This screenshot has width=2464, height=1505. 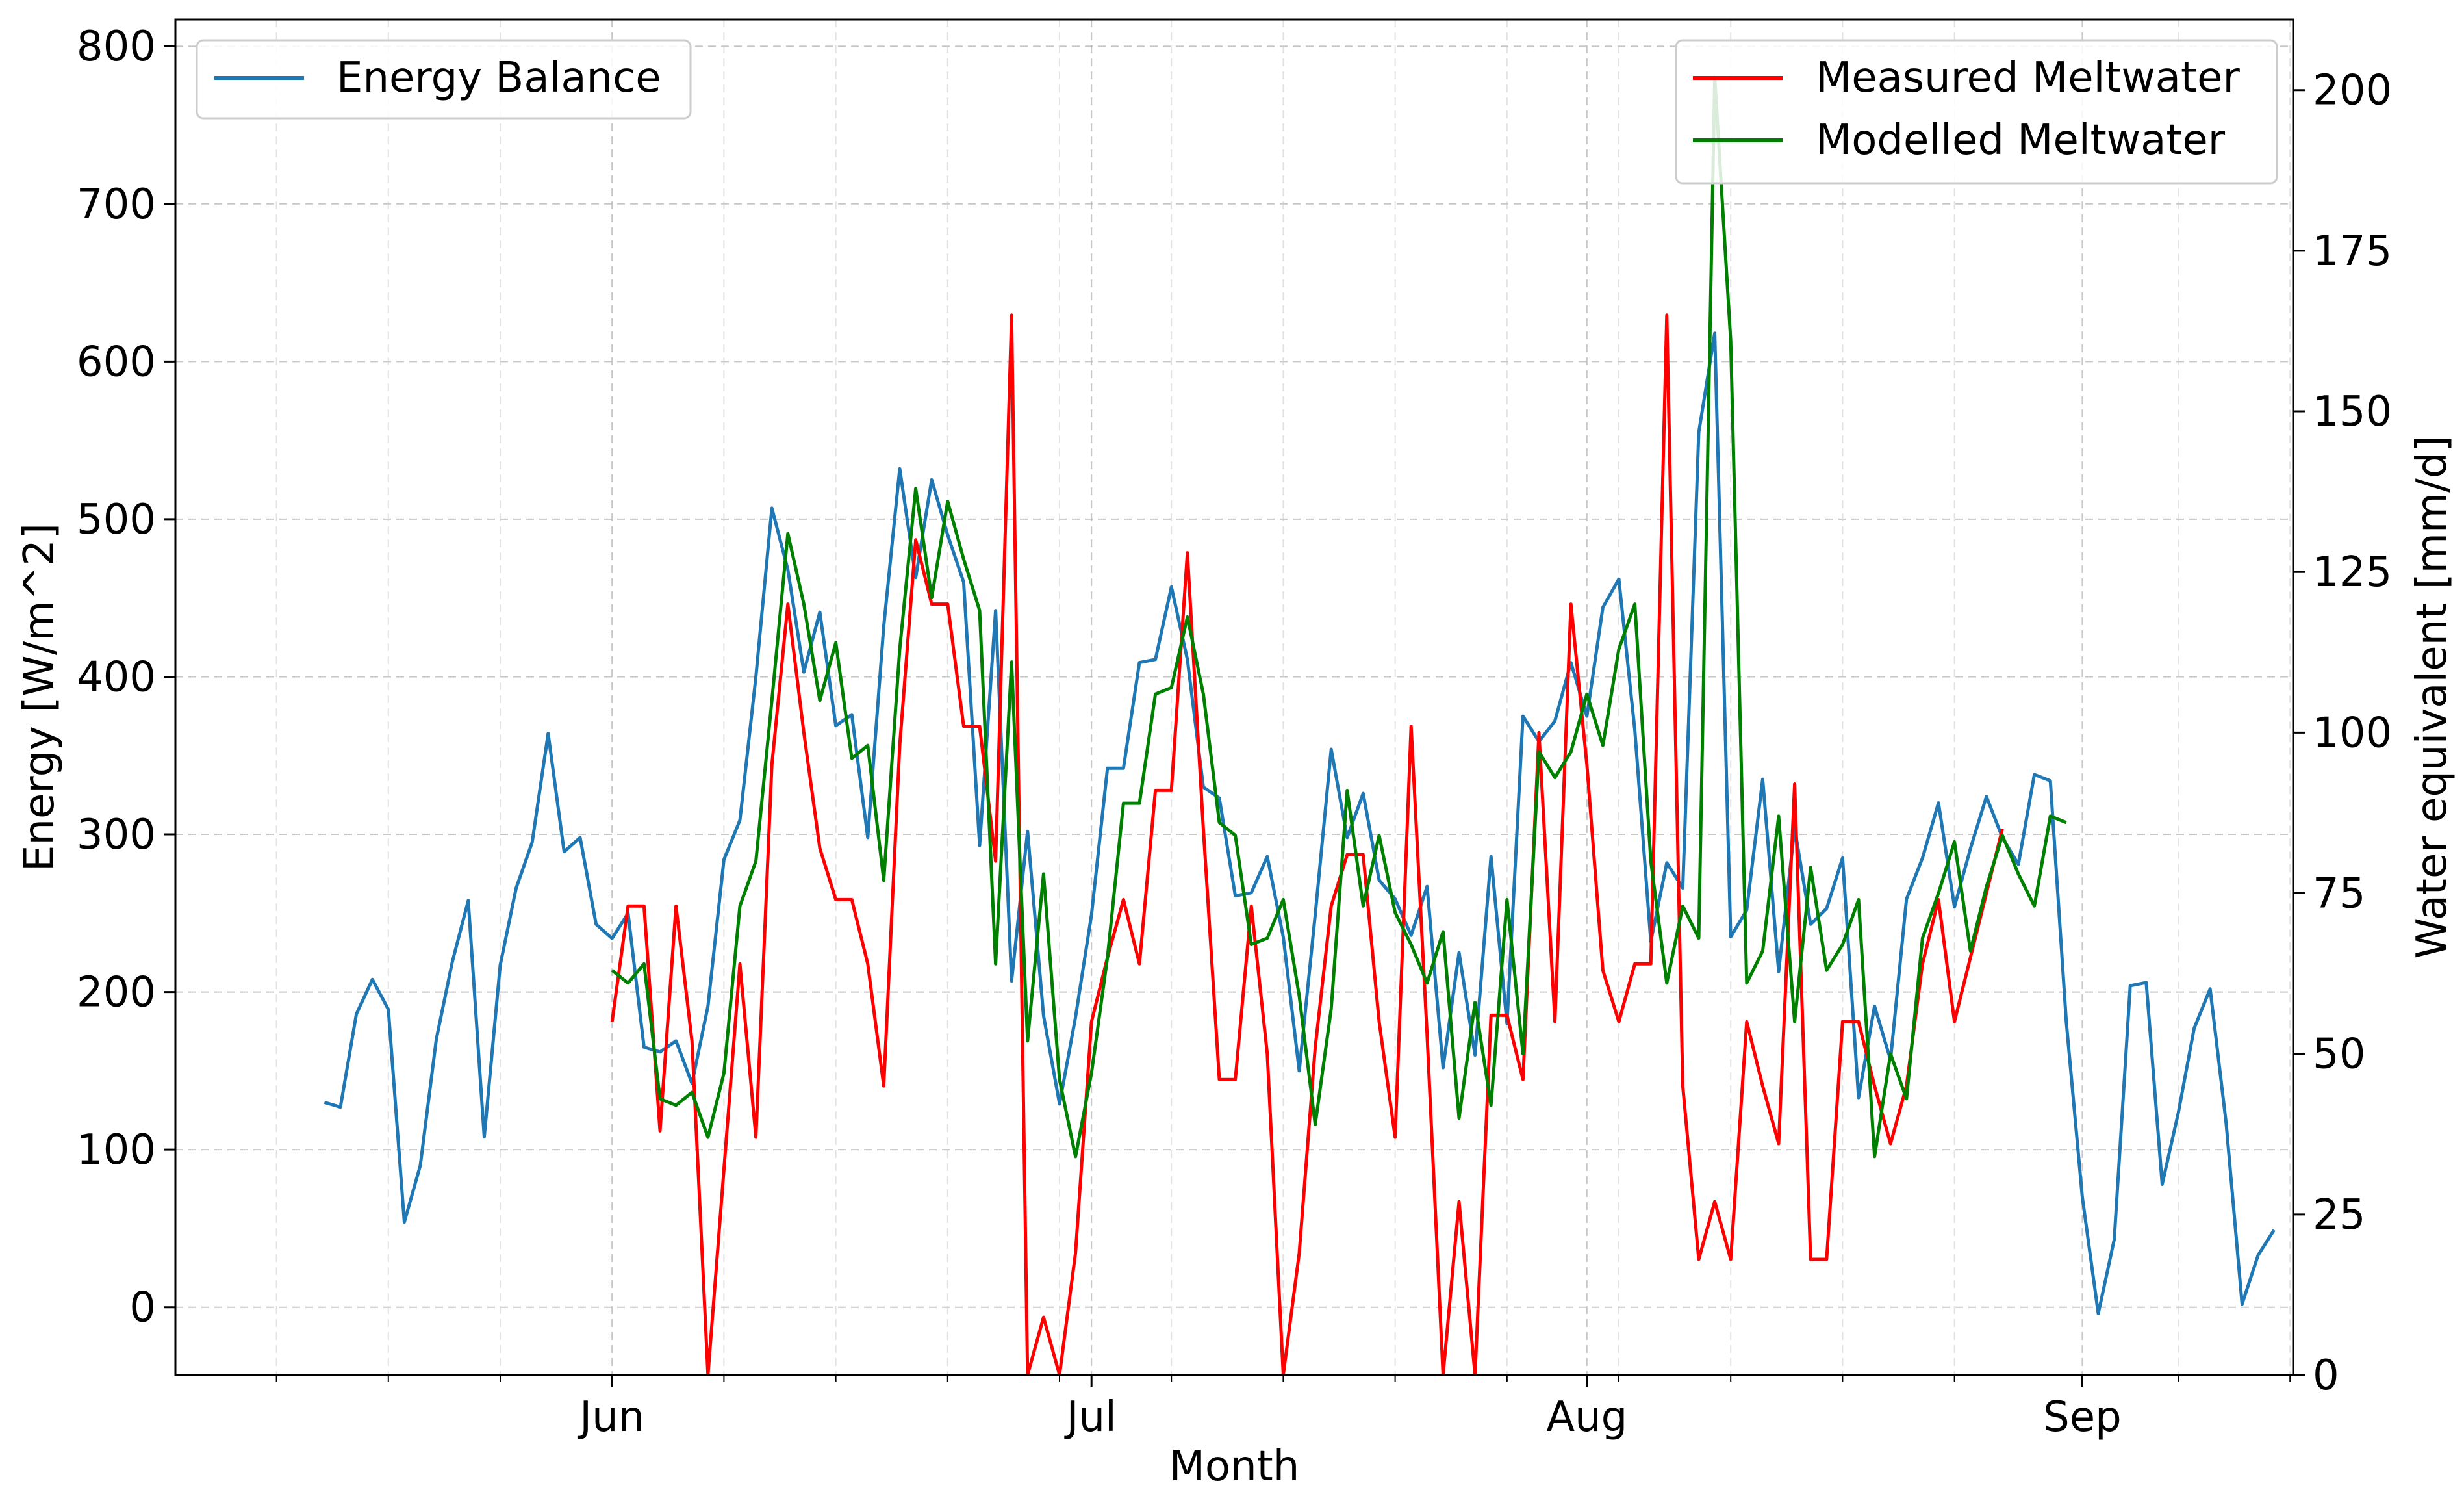 What do you see at coordinates (1586, 1417) in the screenshot?
I see `x-tick-label: Aug` at bounding box center [1586, 1417].